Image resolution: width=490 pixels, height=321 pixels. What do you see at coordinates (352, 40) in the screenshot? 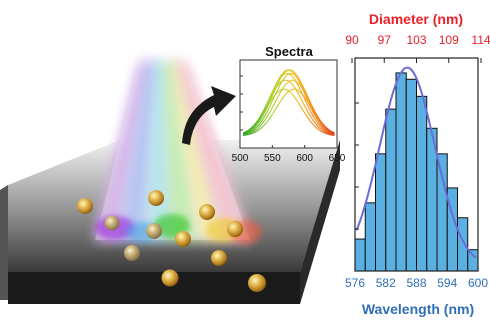
I see `diameter-tick-label: 90` at bounding box center [352, 40].